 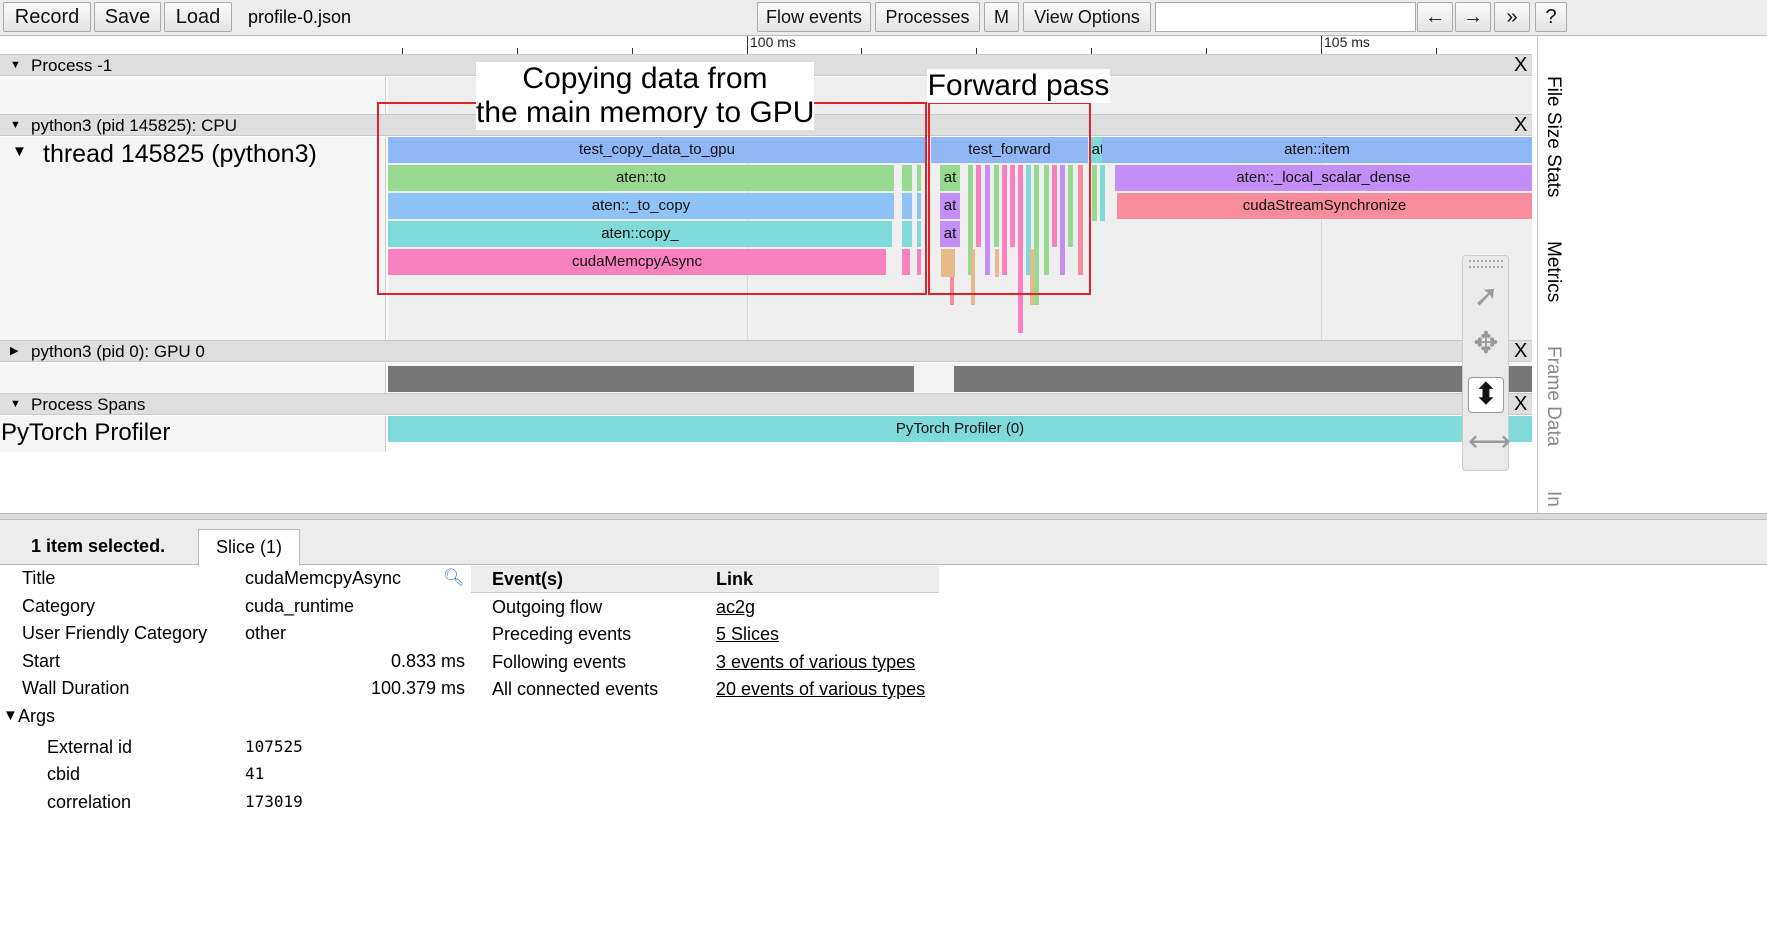 I want to click on drag-handle, so click(x=1486, y=264).